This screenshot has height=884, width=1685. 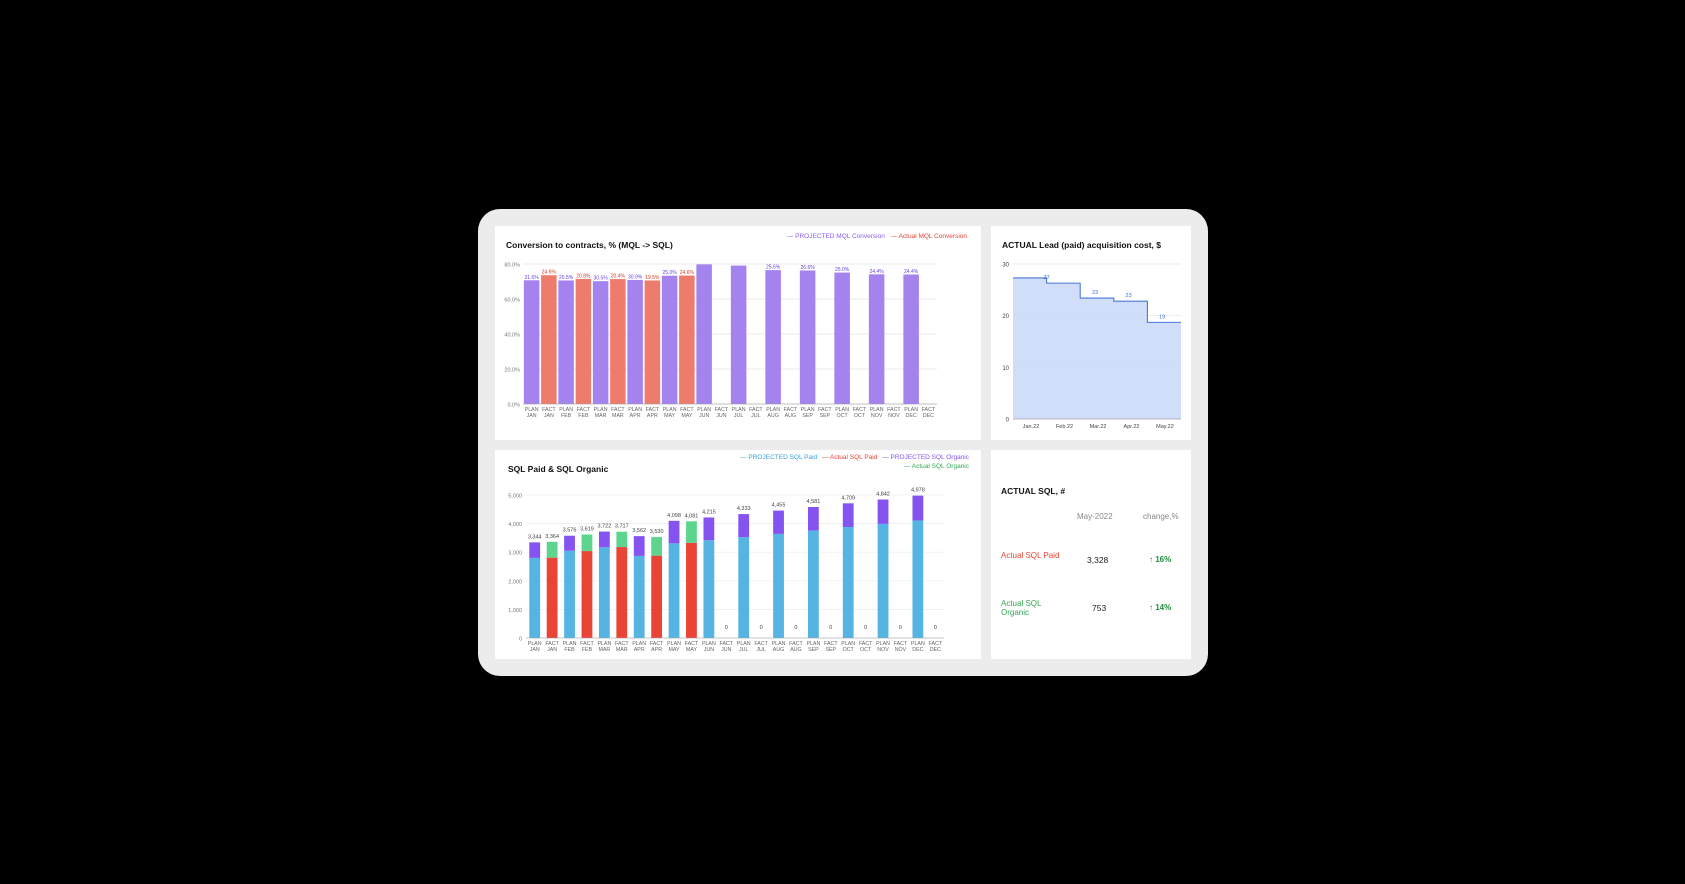 What do you see at coordinates (515, 611) in the screenshot?
I see `y-tick-label: 1,000` at bounding box center [515, 611].